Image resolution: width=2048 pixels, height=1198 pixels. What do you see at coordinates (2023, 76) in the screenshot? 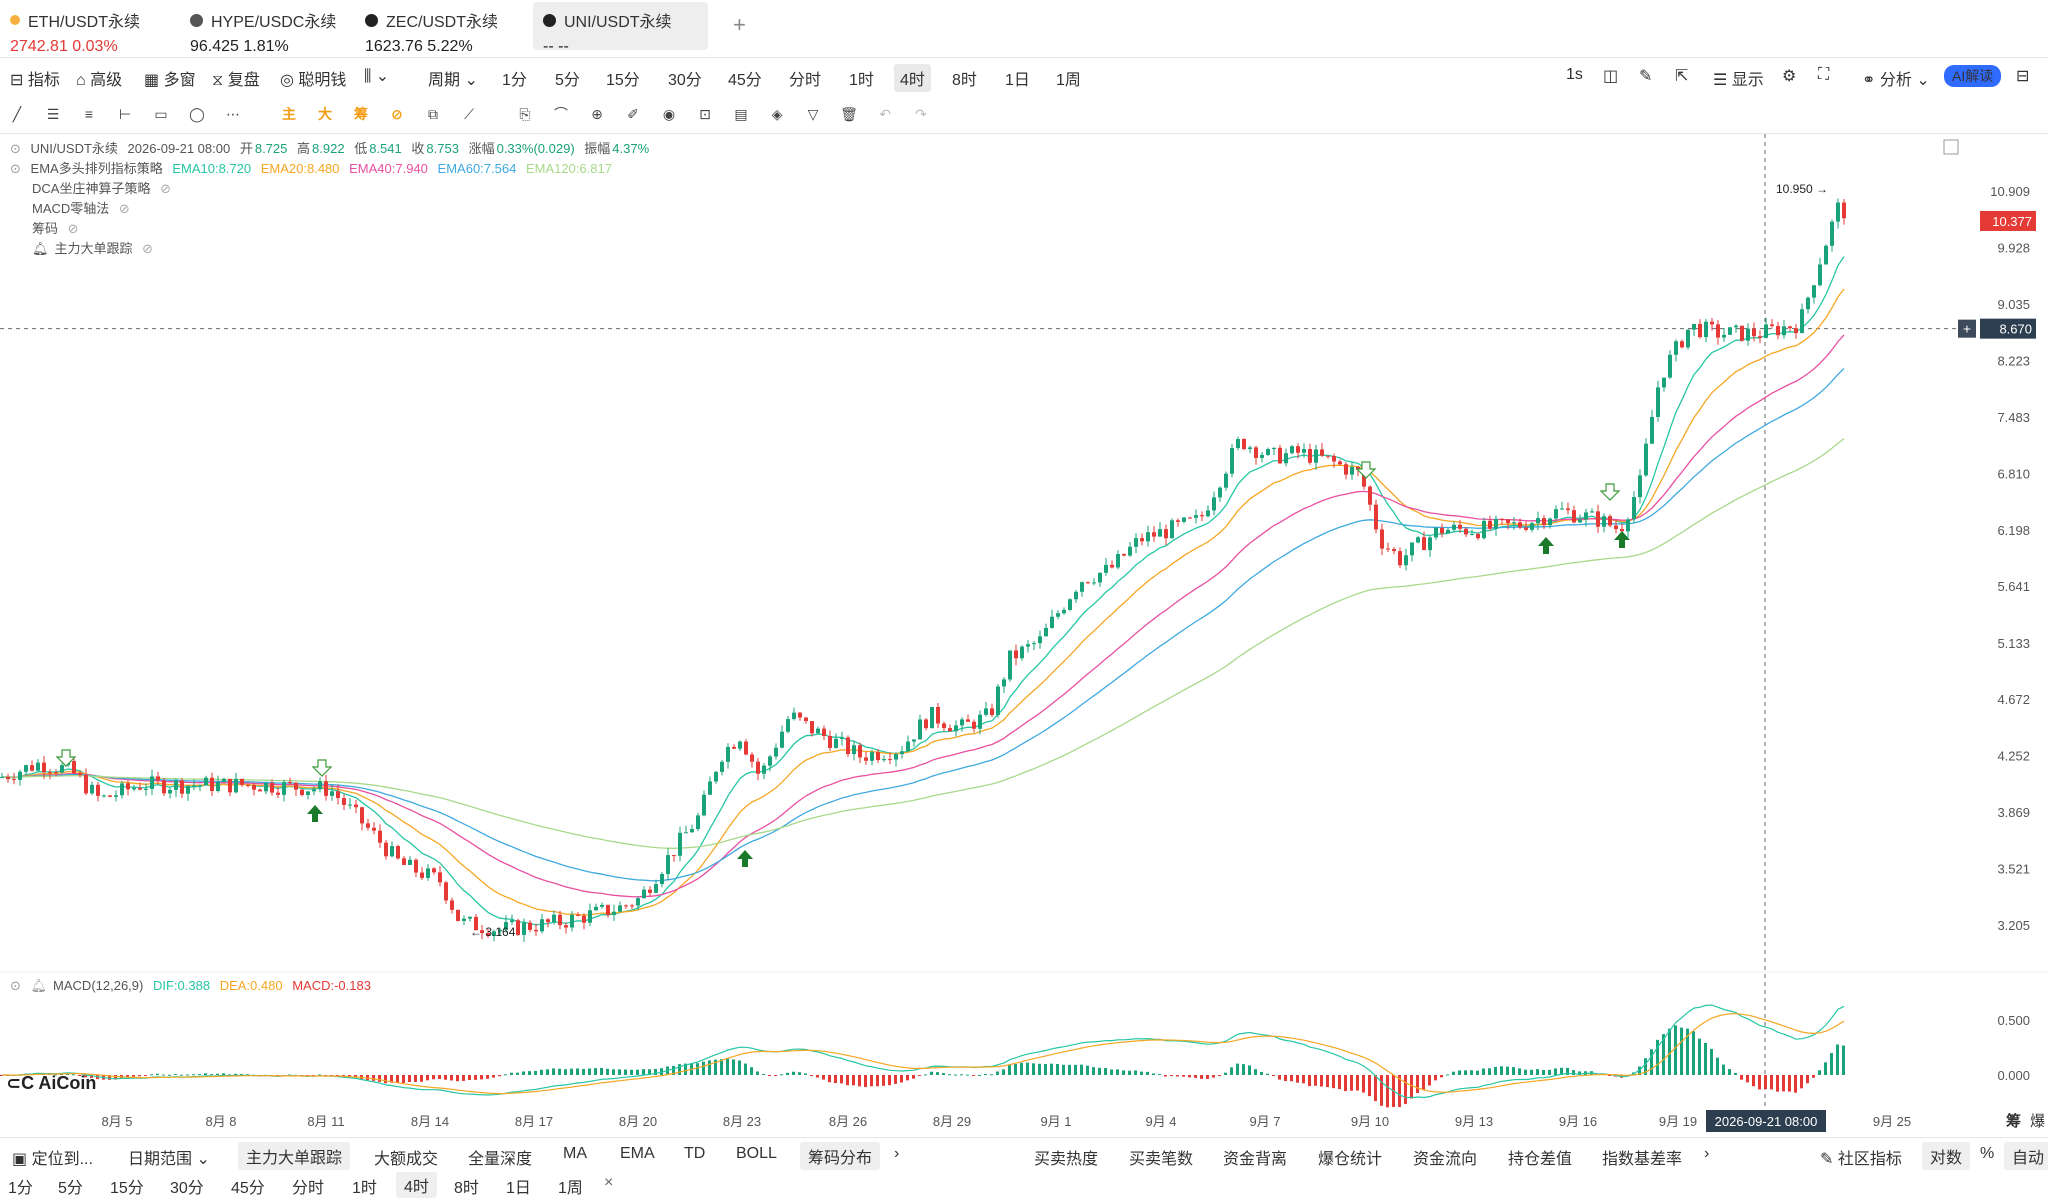
I see `collapse-icon: ⊟` at bounding box center [2023, 76].